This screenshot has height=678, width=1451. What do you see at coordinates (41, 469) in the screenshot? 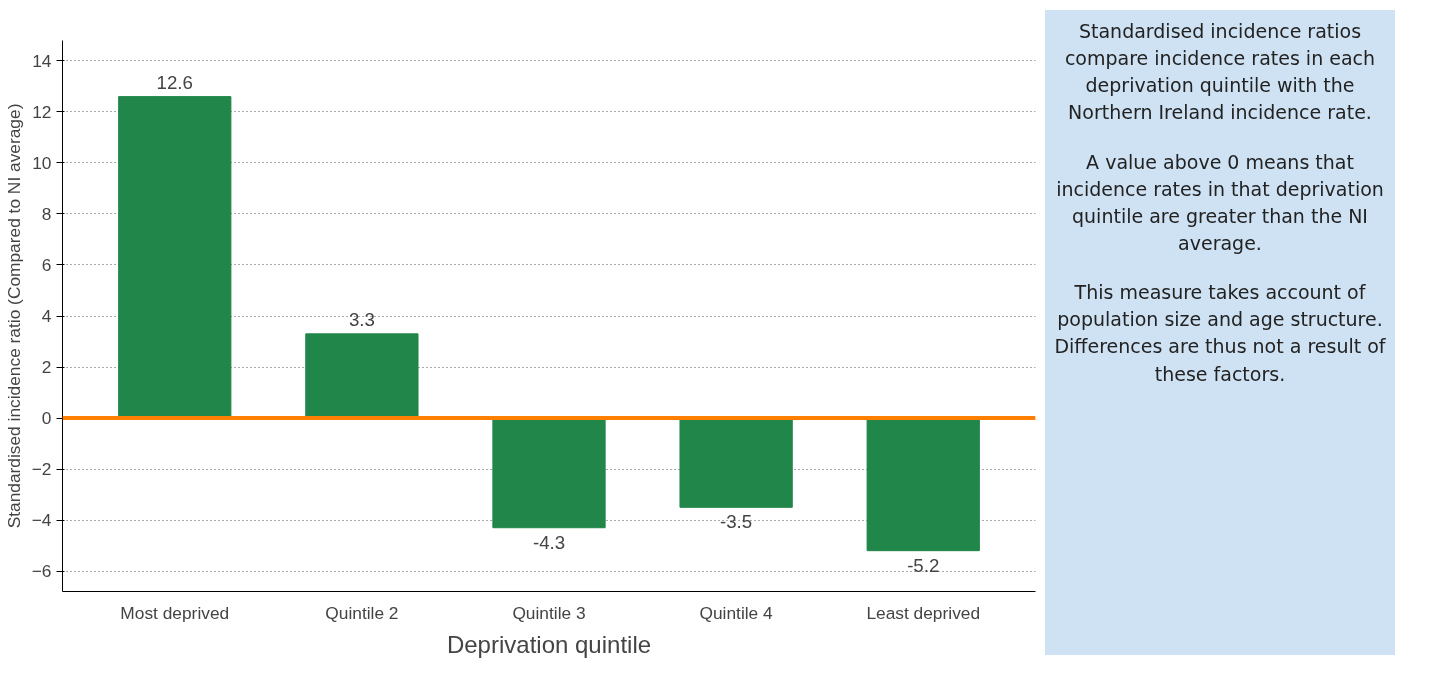
I see `y-tick-label: −2` at bounding box center [41, 469].